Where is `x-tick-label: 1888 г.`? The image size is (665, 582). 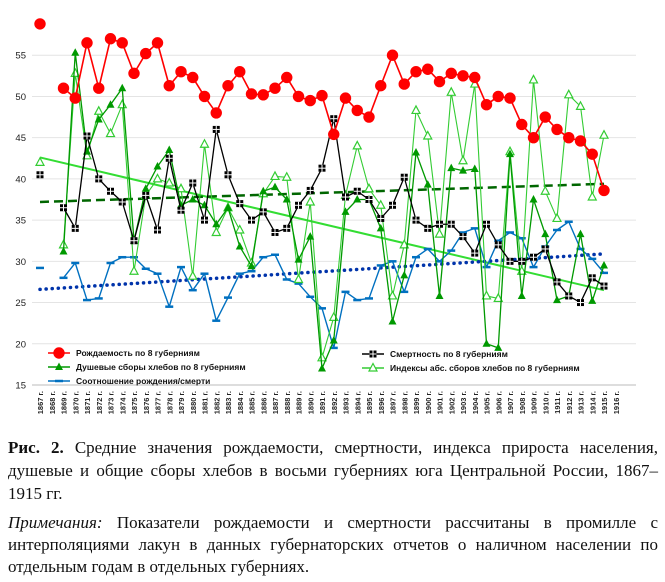 x-tick-label: 1888 г. is located at coordinates (287, 402).